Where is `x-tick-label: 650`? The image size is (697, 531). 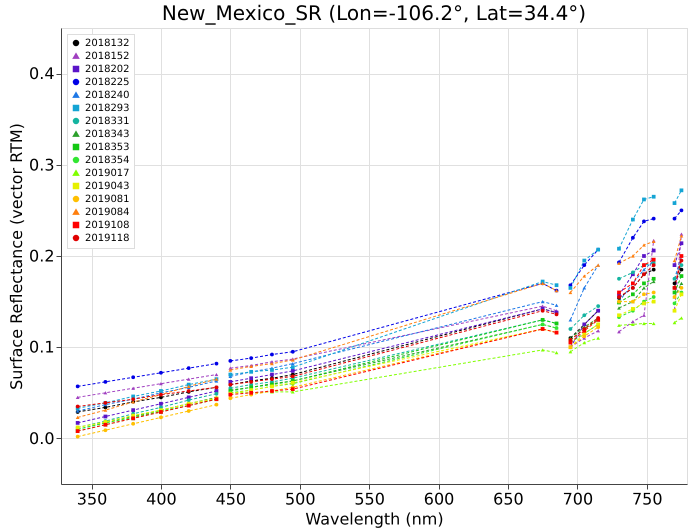 x-tick-label: 650 is located at coordinates (508, 499).